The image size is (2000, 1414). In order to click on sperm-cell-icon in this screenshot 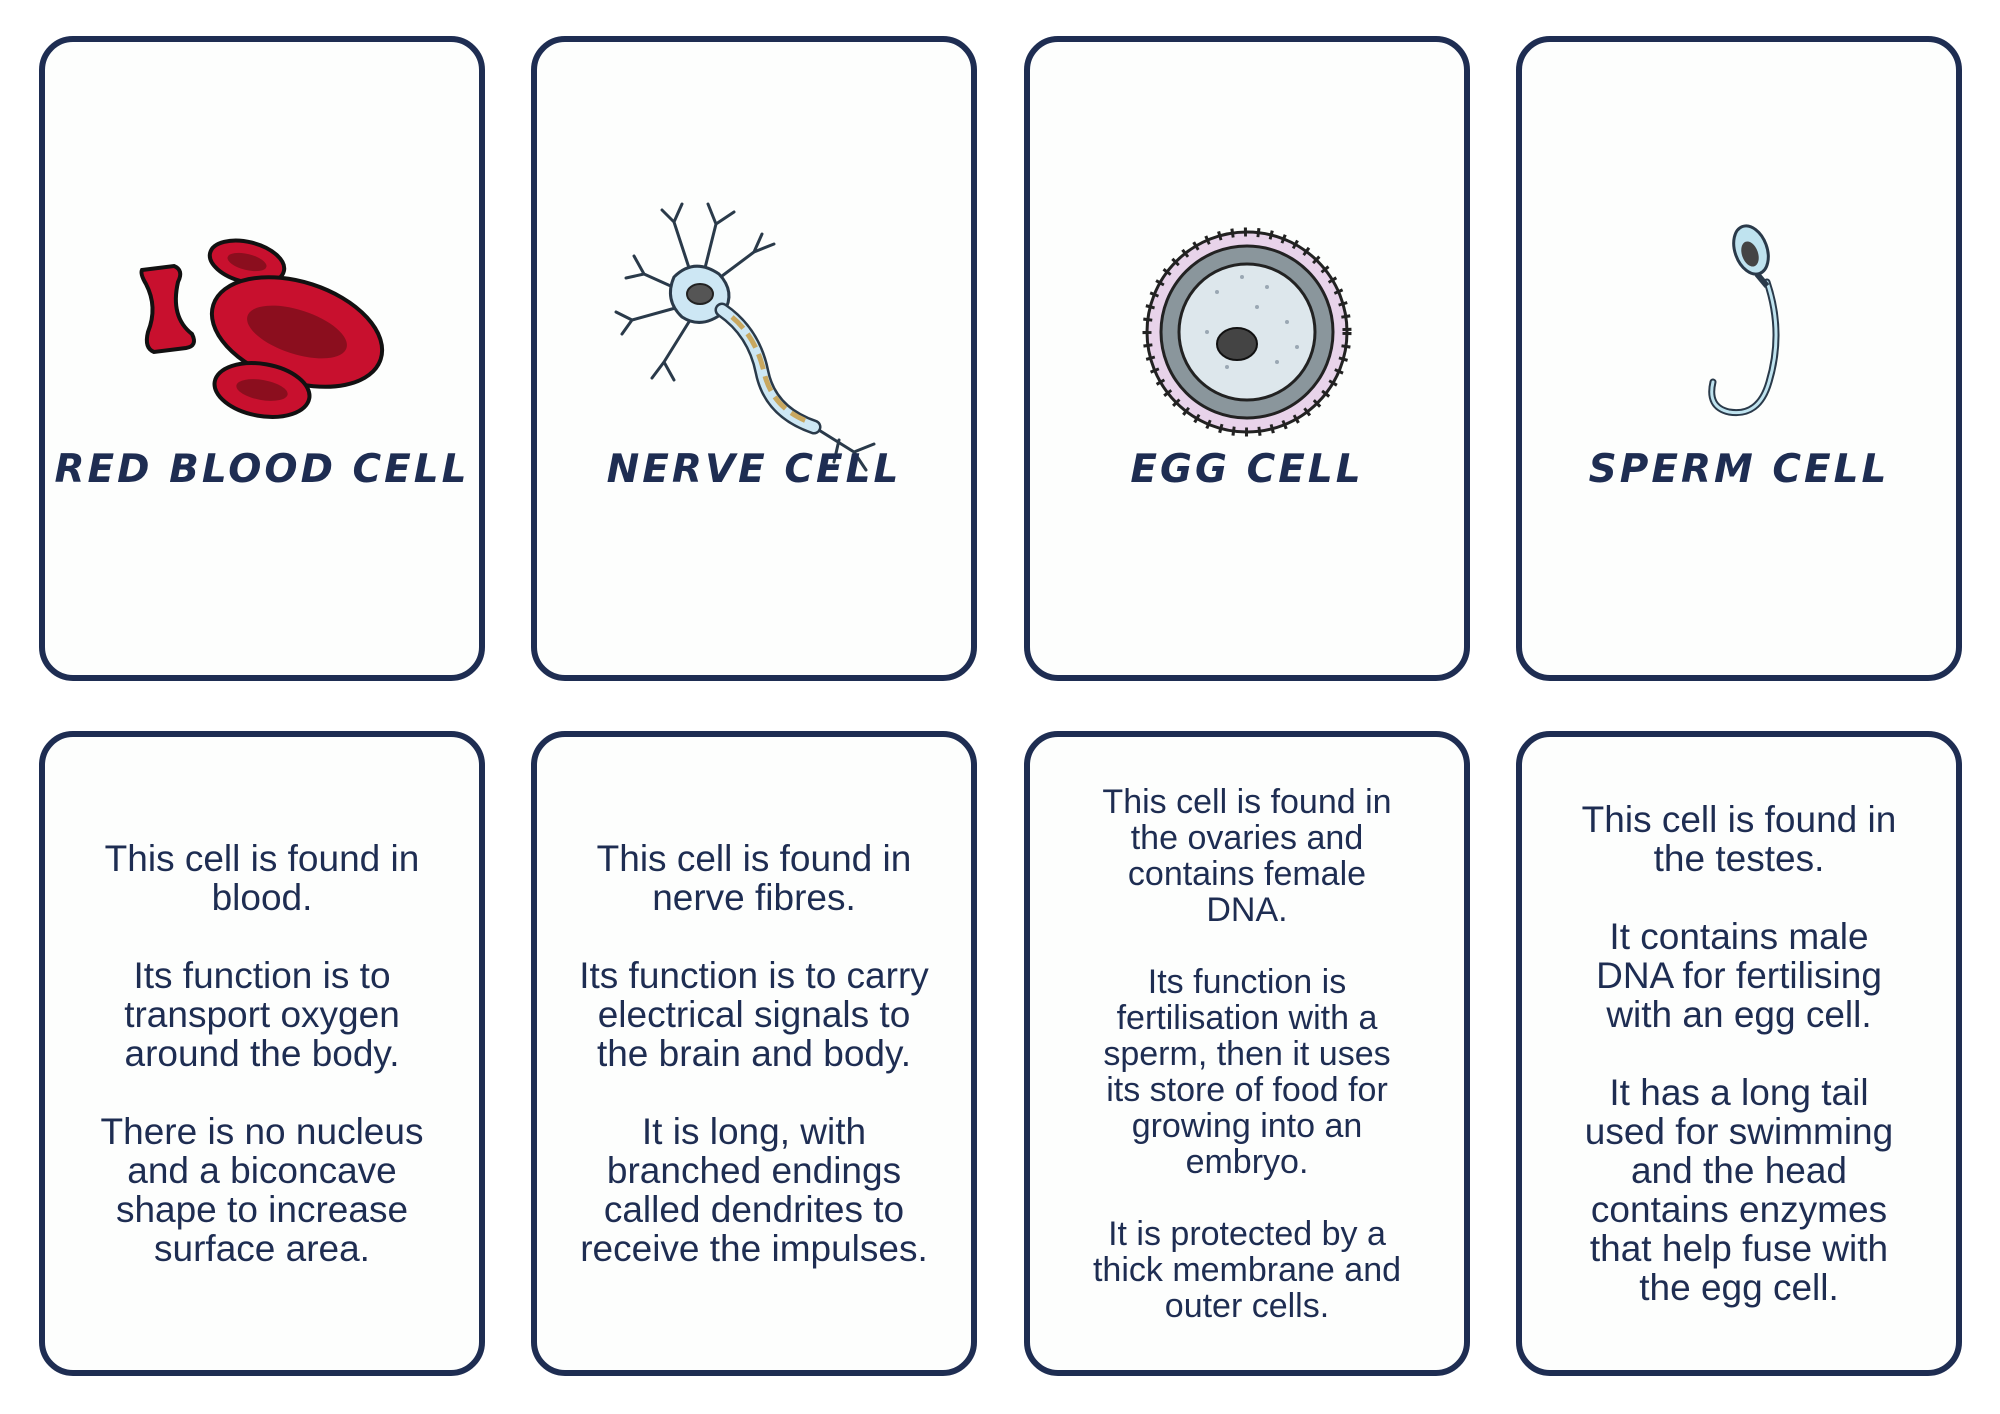, I will do `click(1739, 332)`.